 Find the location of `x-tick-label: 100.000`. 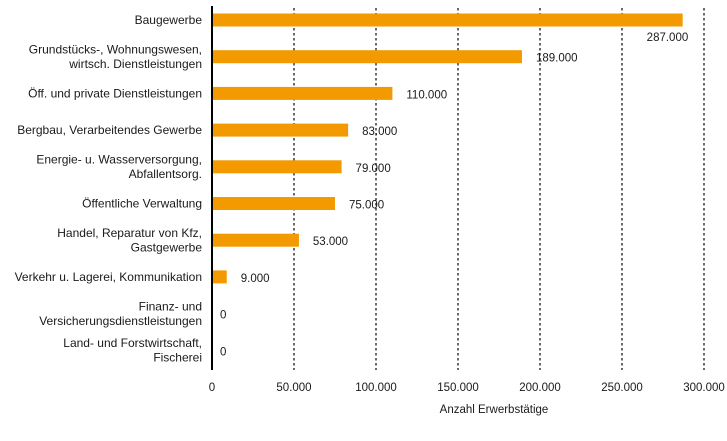

x-tick-label: 100.000 is located at coordinates (376, 388).